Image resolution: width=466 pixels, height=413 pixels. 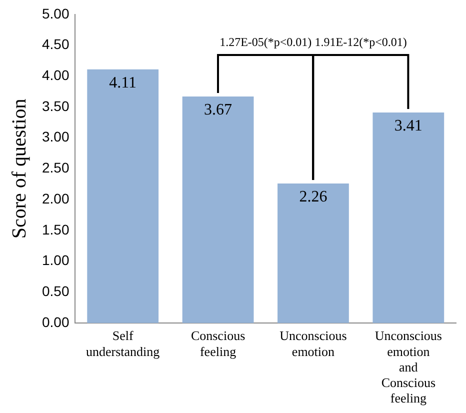 I want to click on y-axis-title: Score of question, so click(x=19, y=168).